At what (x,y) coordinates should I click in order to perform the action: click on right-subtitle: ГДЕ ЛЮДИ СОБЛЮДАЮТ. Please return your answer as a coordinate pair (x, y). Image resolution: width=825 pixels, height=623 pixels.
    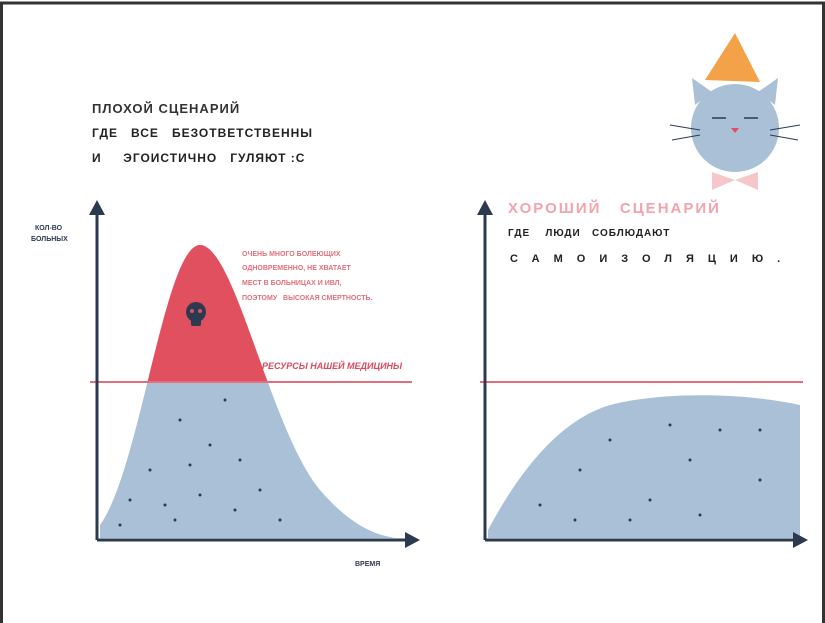
    Looking at the image, I should click on (589, 233).